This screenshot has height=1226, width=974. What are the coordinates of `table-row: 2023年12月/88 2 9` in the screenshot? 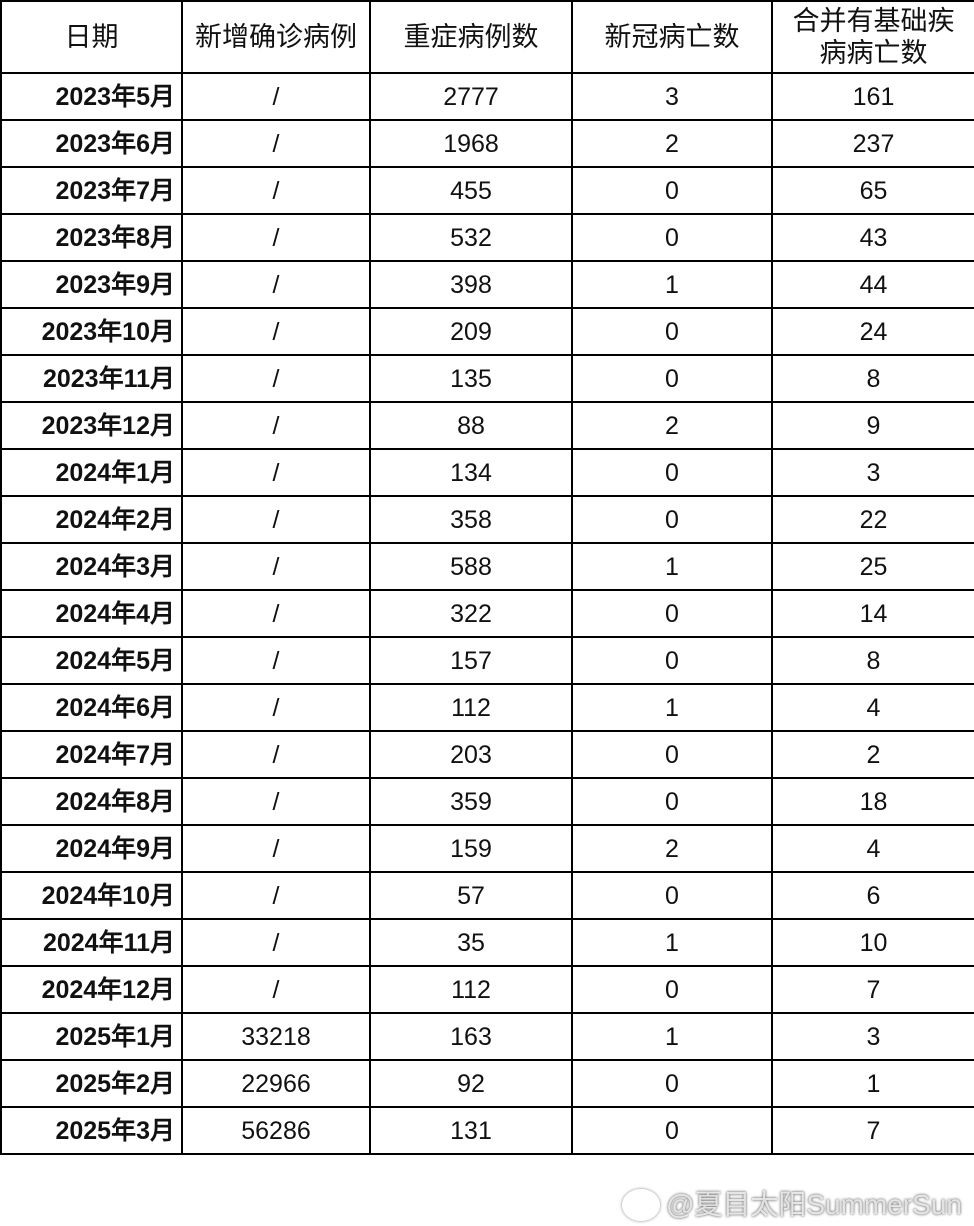 It's located at (487, 425).